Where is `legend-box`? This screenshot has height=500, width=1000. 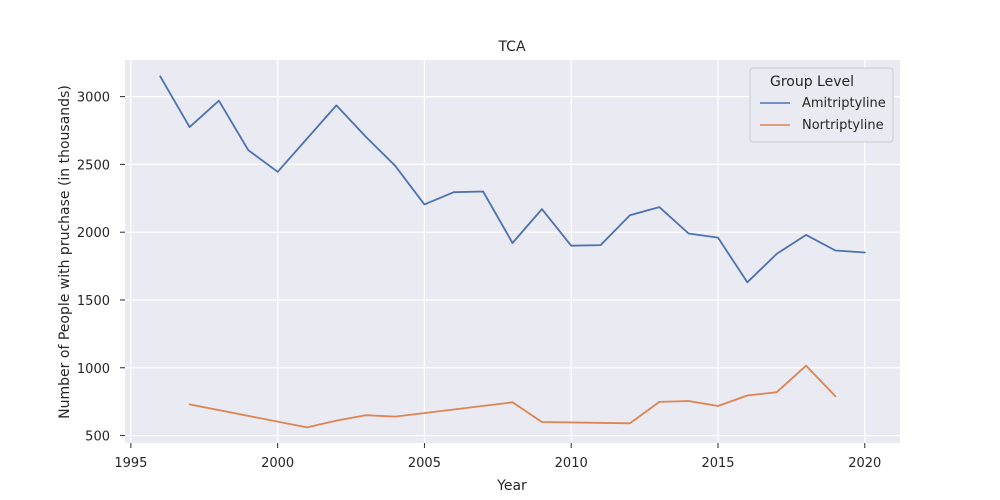
legend-box is located at coordinates (821, 105).